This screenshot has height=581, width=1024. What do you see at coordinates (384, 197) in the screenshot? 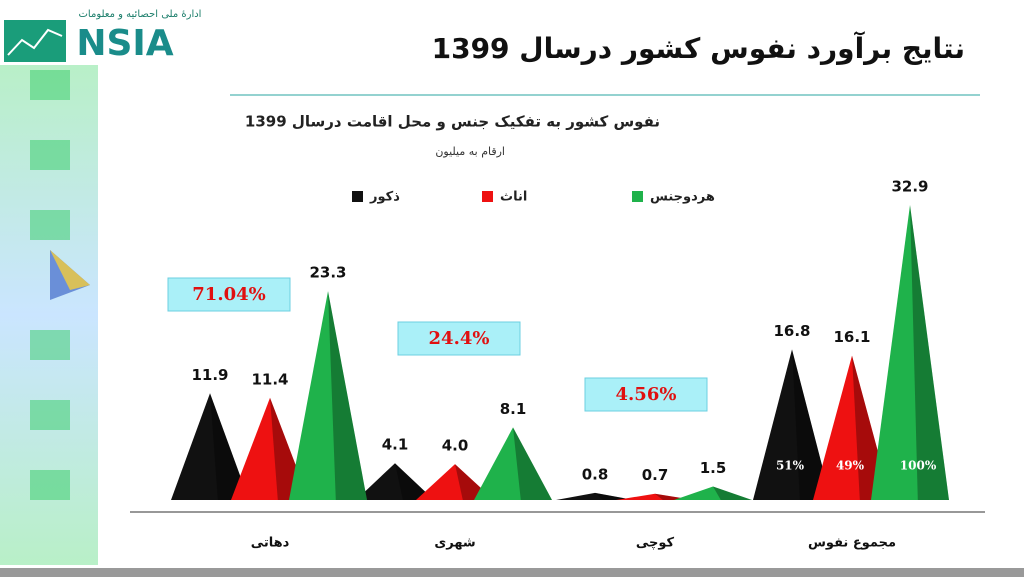
I see `legend-label: ذکور` at bounding box center [384, 197].